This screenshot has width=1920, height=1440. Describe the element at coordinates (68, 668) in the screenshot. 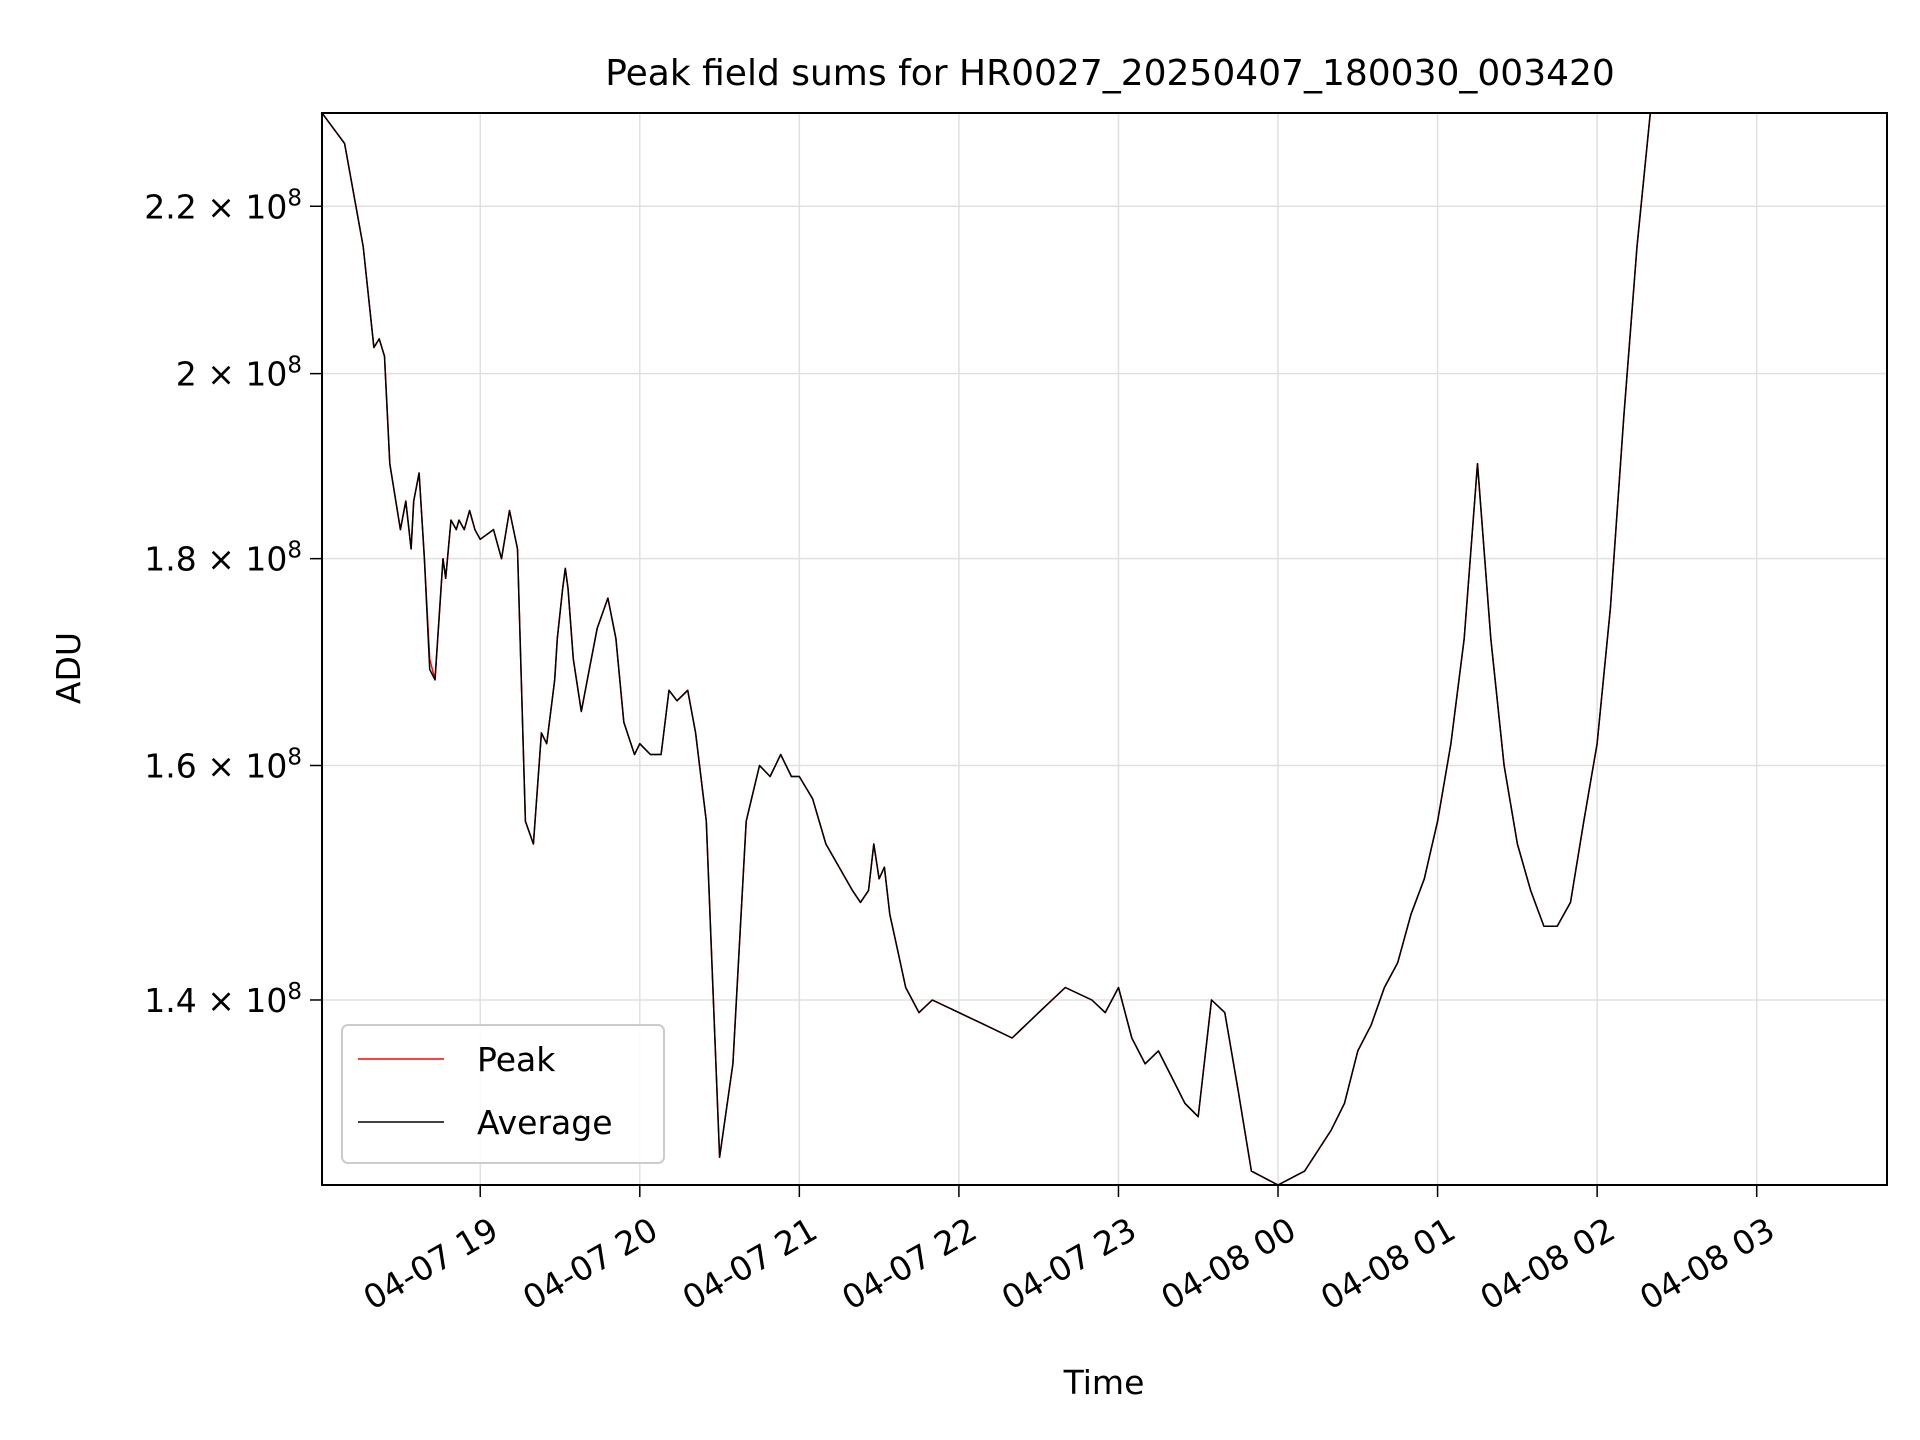

I see `y-axis-label: ADU` at that location.